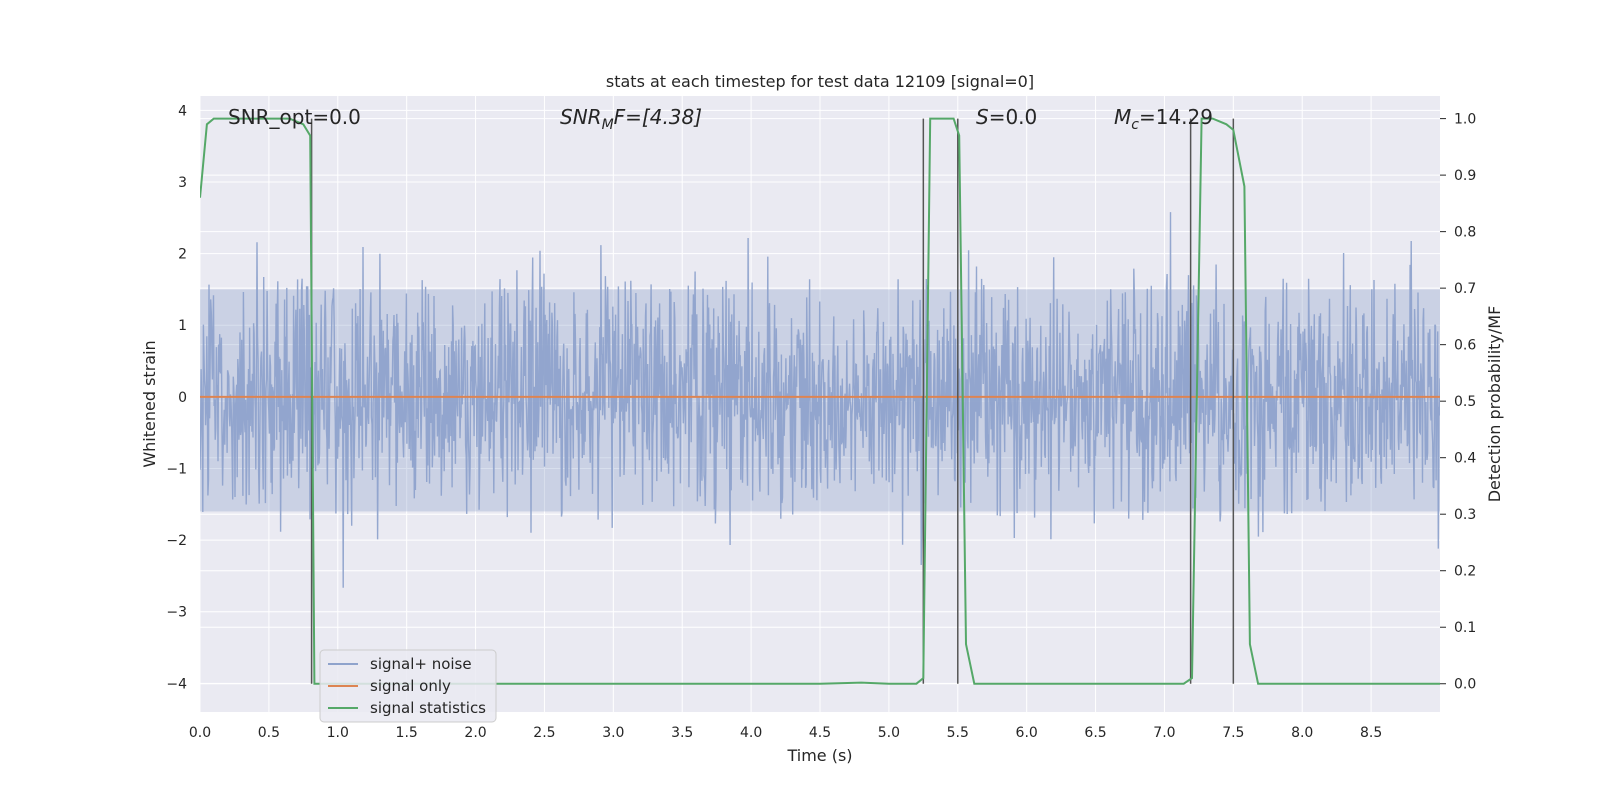 The width and height of the screenshot is (1600, 800). What do you see at coordinates (1302, 733) in the screenshot?
I see `x-tick-label: 8.0` at bounding box center [1302, 733].